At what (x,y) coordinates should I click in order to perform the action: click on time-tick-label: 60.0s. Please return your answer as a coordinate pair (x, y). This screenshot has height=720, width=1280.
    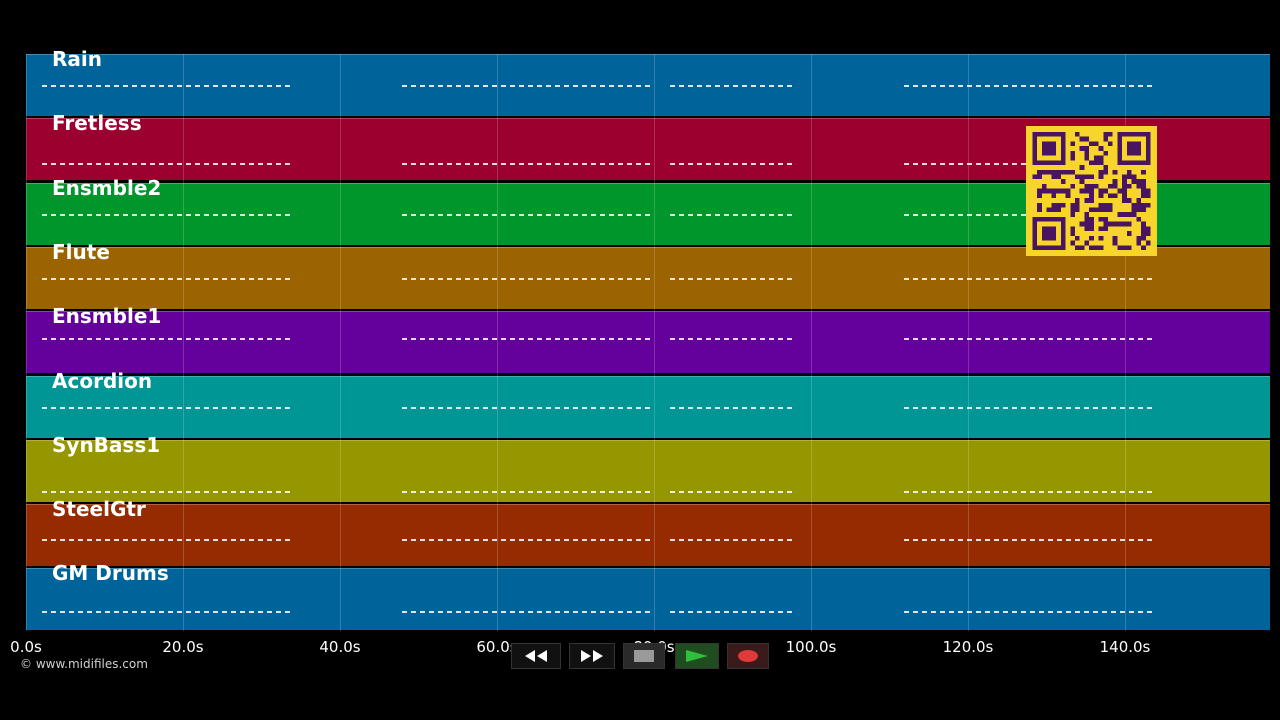
    Looking at the image, I should click on (497, 647).